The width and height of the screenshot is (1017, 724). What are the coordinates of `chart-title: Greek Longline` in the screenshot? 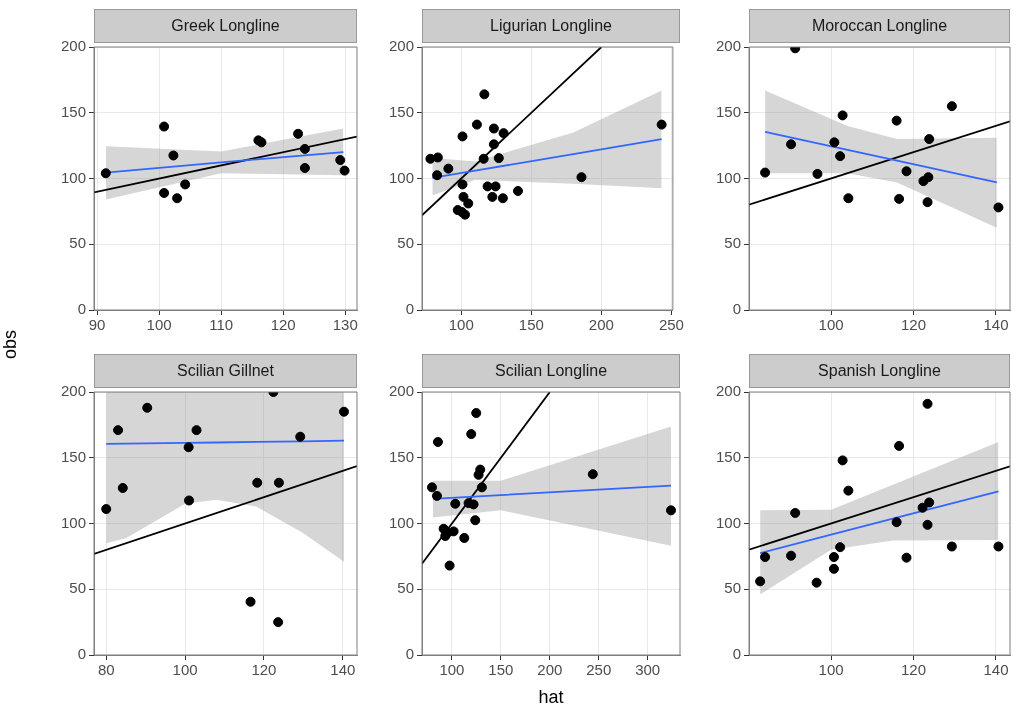 It's located at (225, 26).